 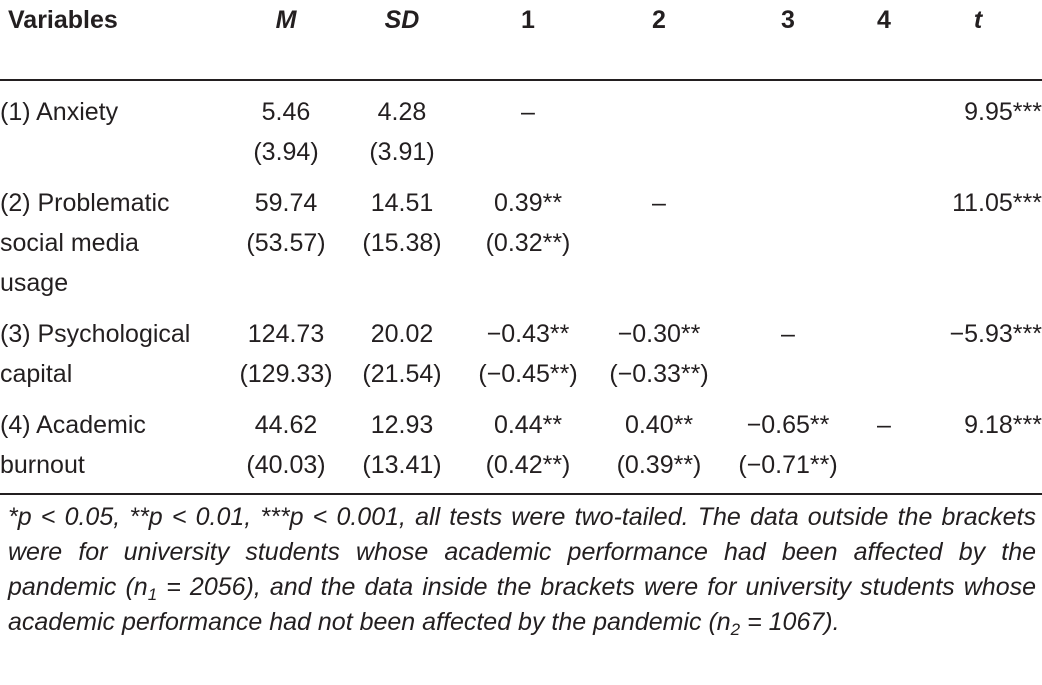 What do you see at coordinates (978, 444) in the screenshot?
I see `row-t-cell: 9.18***` at bounding box center [978, 444].